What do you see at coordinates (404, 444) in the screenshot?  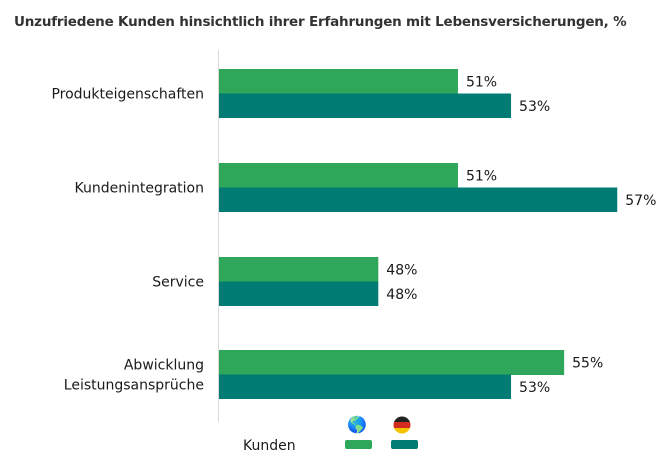 I see `legend-swatch-germany` at bounding box center [404, 444].